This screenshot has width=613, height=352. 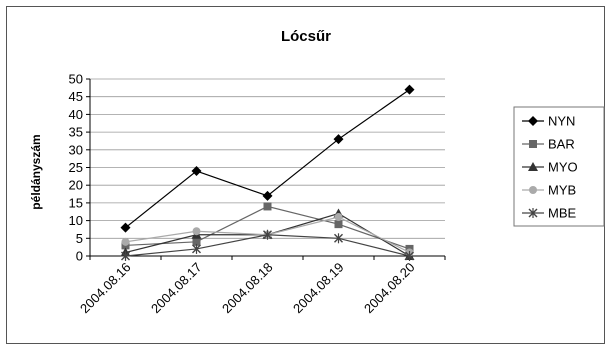 What do you see at coordinates (561, 121) in the screenshot?
I see `legend-label: NYN` at bounding box center [561, 121].